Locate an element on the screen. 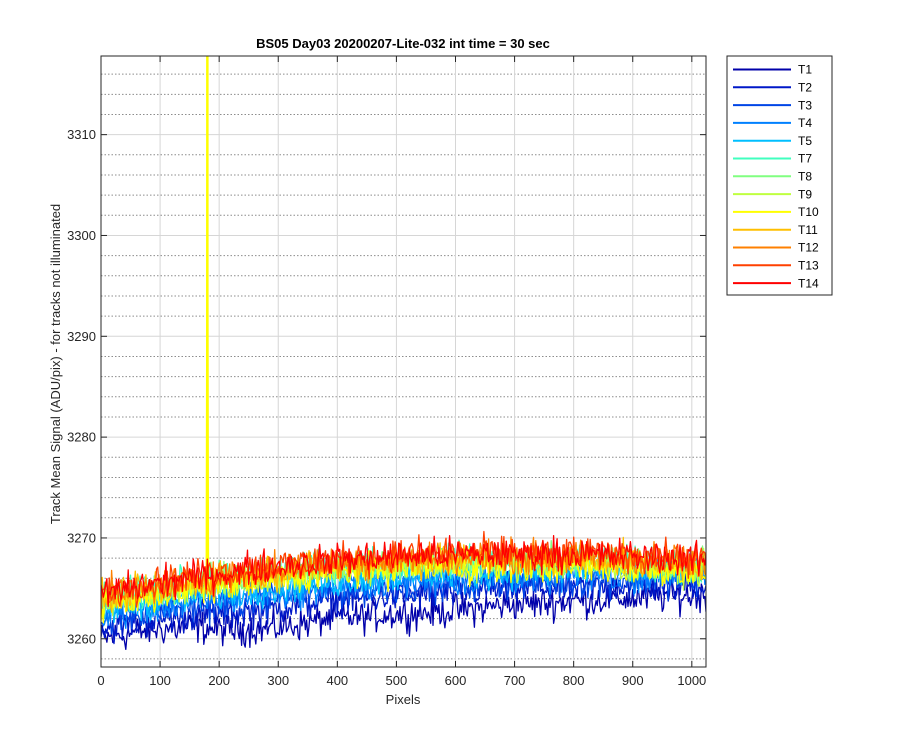 The image size is (900, 750). legend-label-t3: T3 is located at coordinates (805, 105).